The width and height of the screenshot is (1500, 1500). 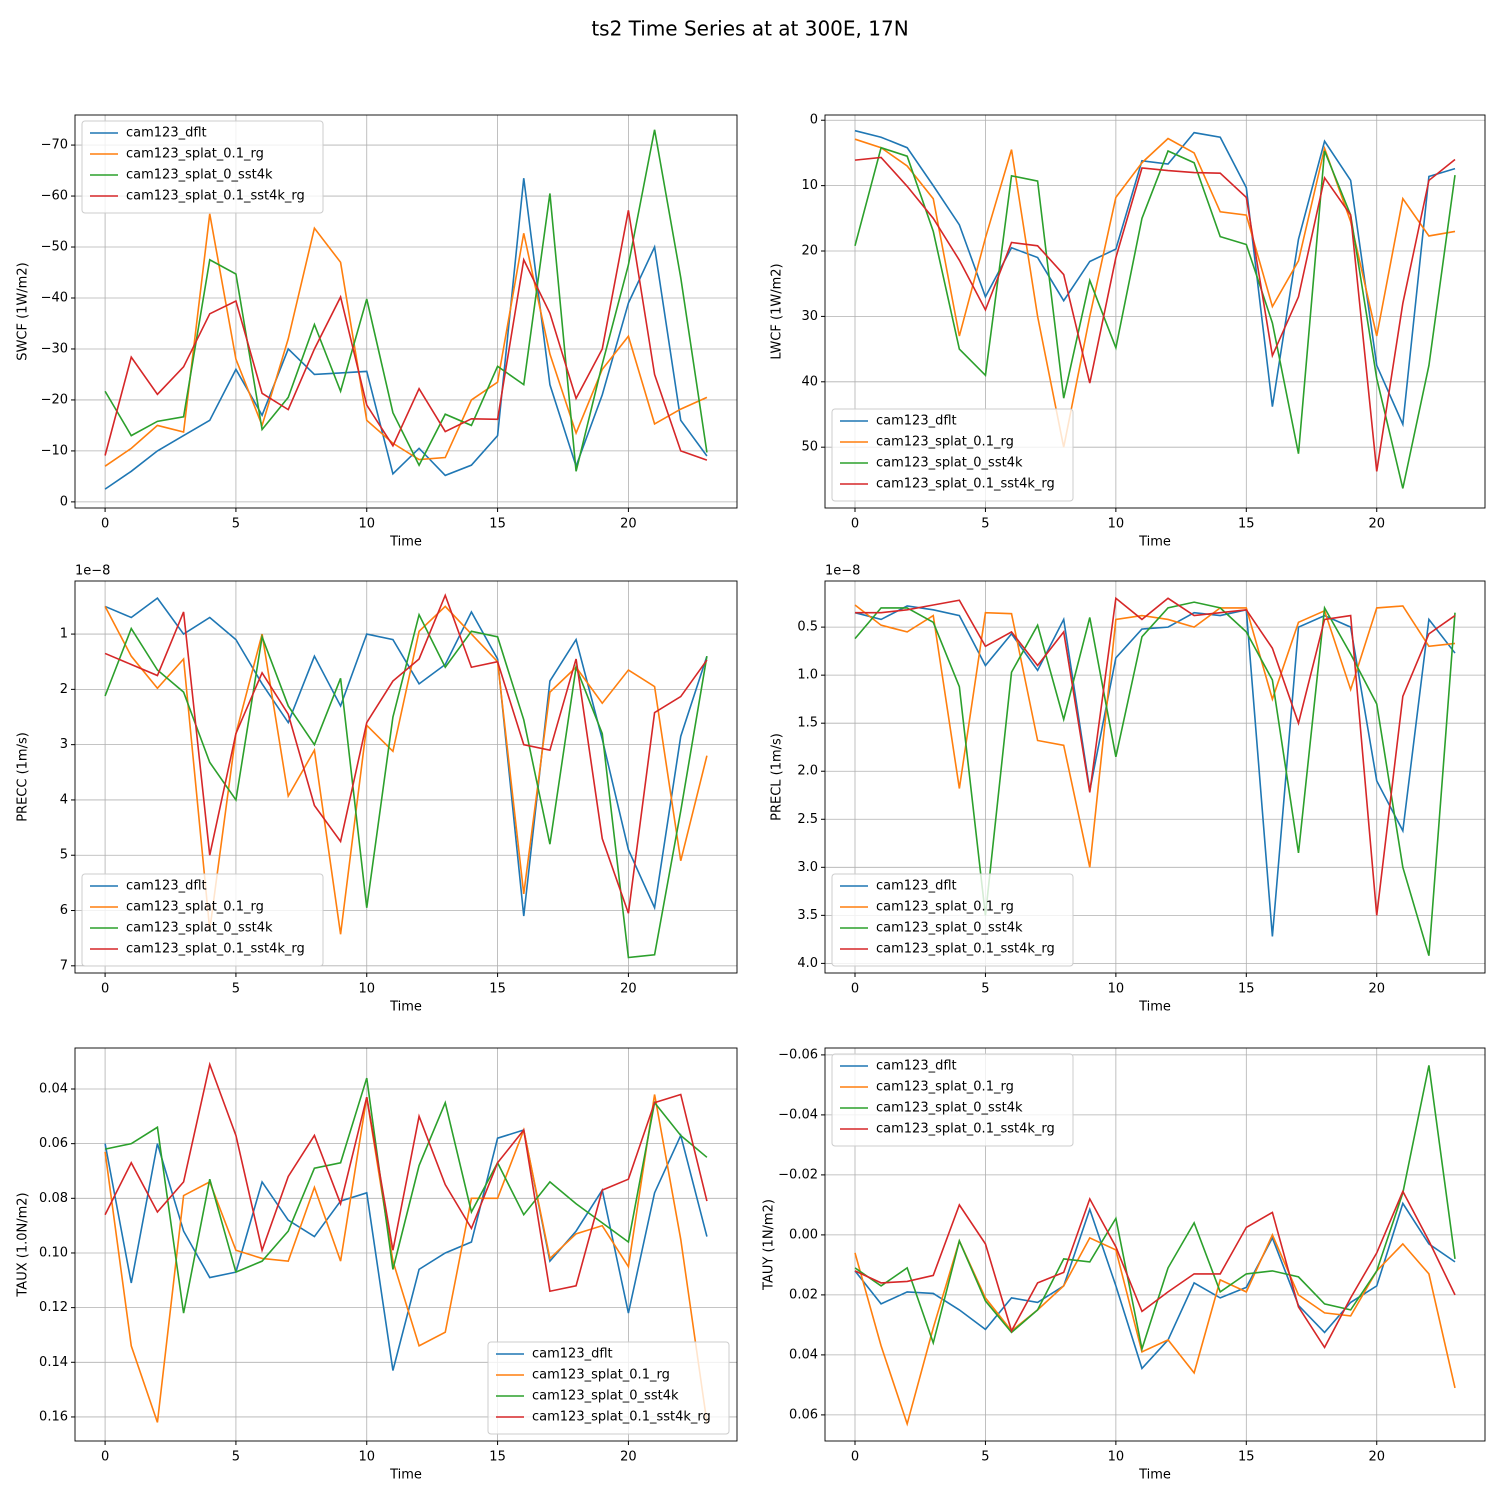 What do you see at coordinates (798, 1174) in the screenshot?
I see `y-tick-label: −0.02` at bounding box center [798, 1174].